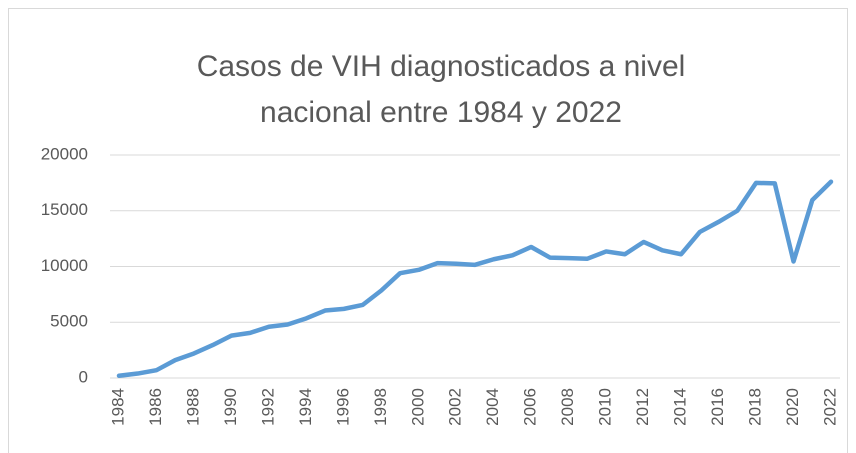 This screenshot has width=856, height=453. I want to click on y-tick-label: 5000, so click(69, 321).